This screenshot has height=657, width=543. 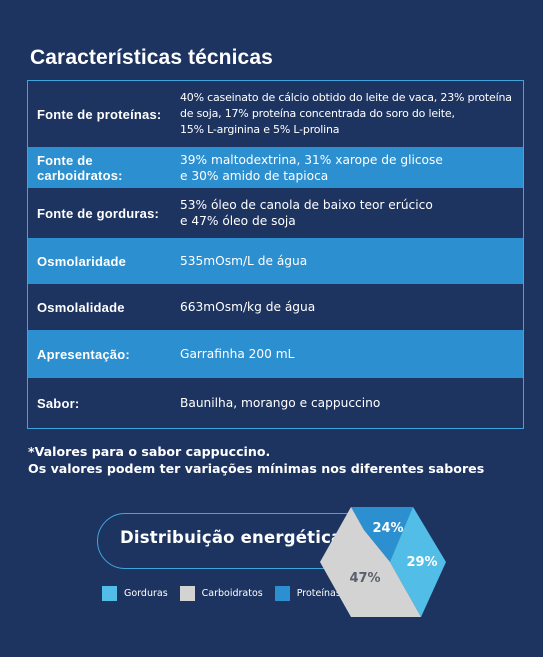 I want to click on energy-legend: Gorduras Carboidratos Proteínas, so click(x=227, y=593).